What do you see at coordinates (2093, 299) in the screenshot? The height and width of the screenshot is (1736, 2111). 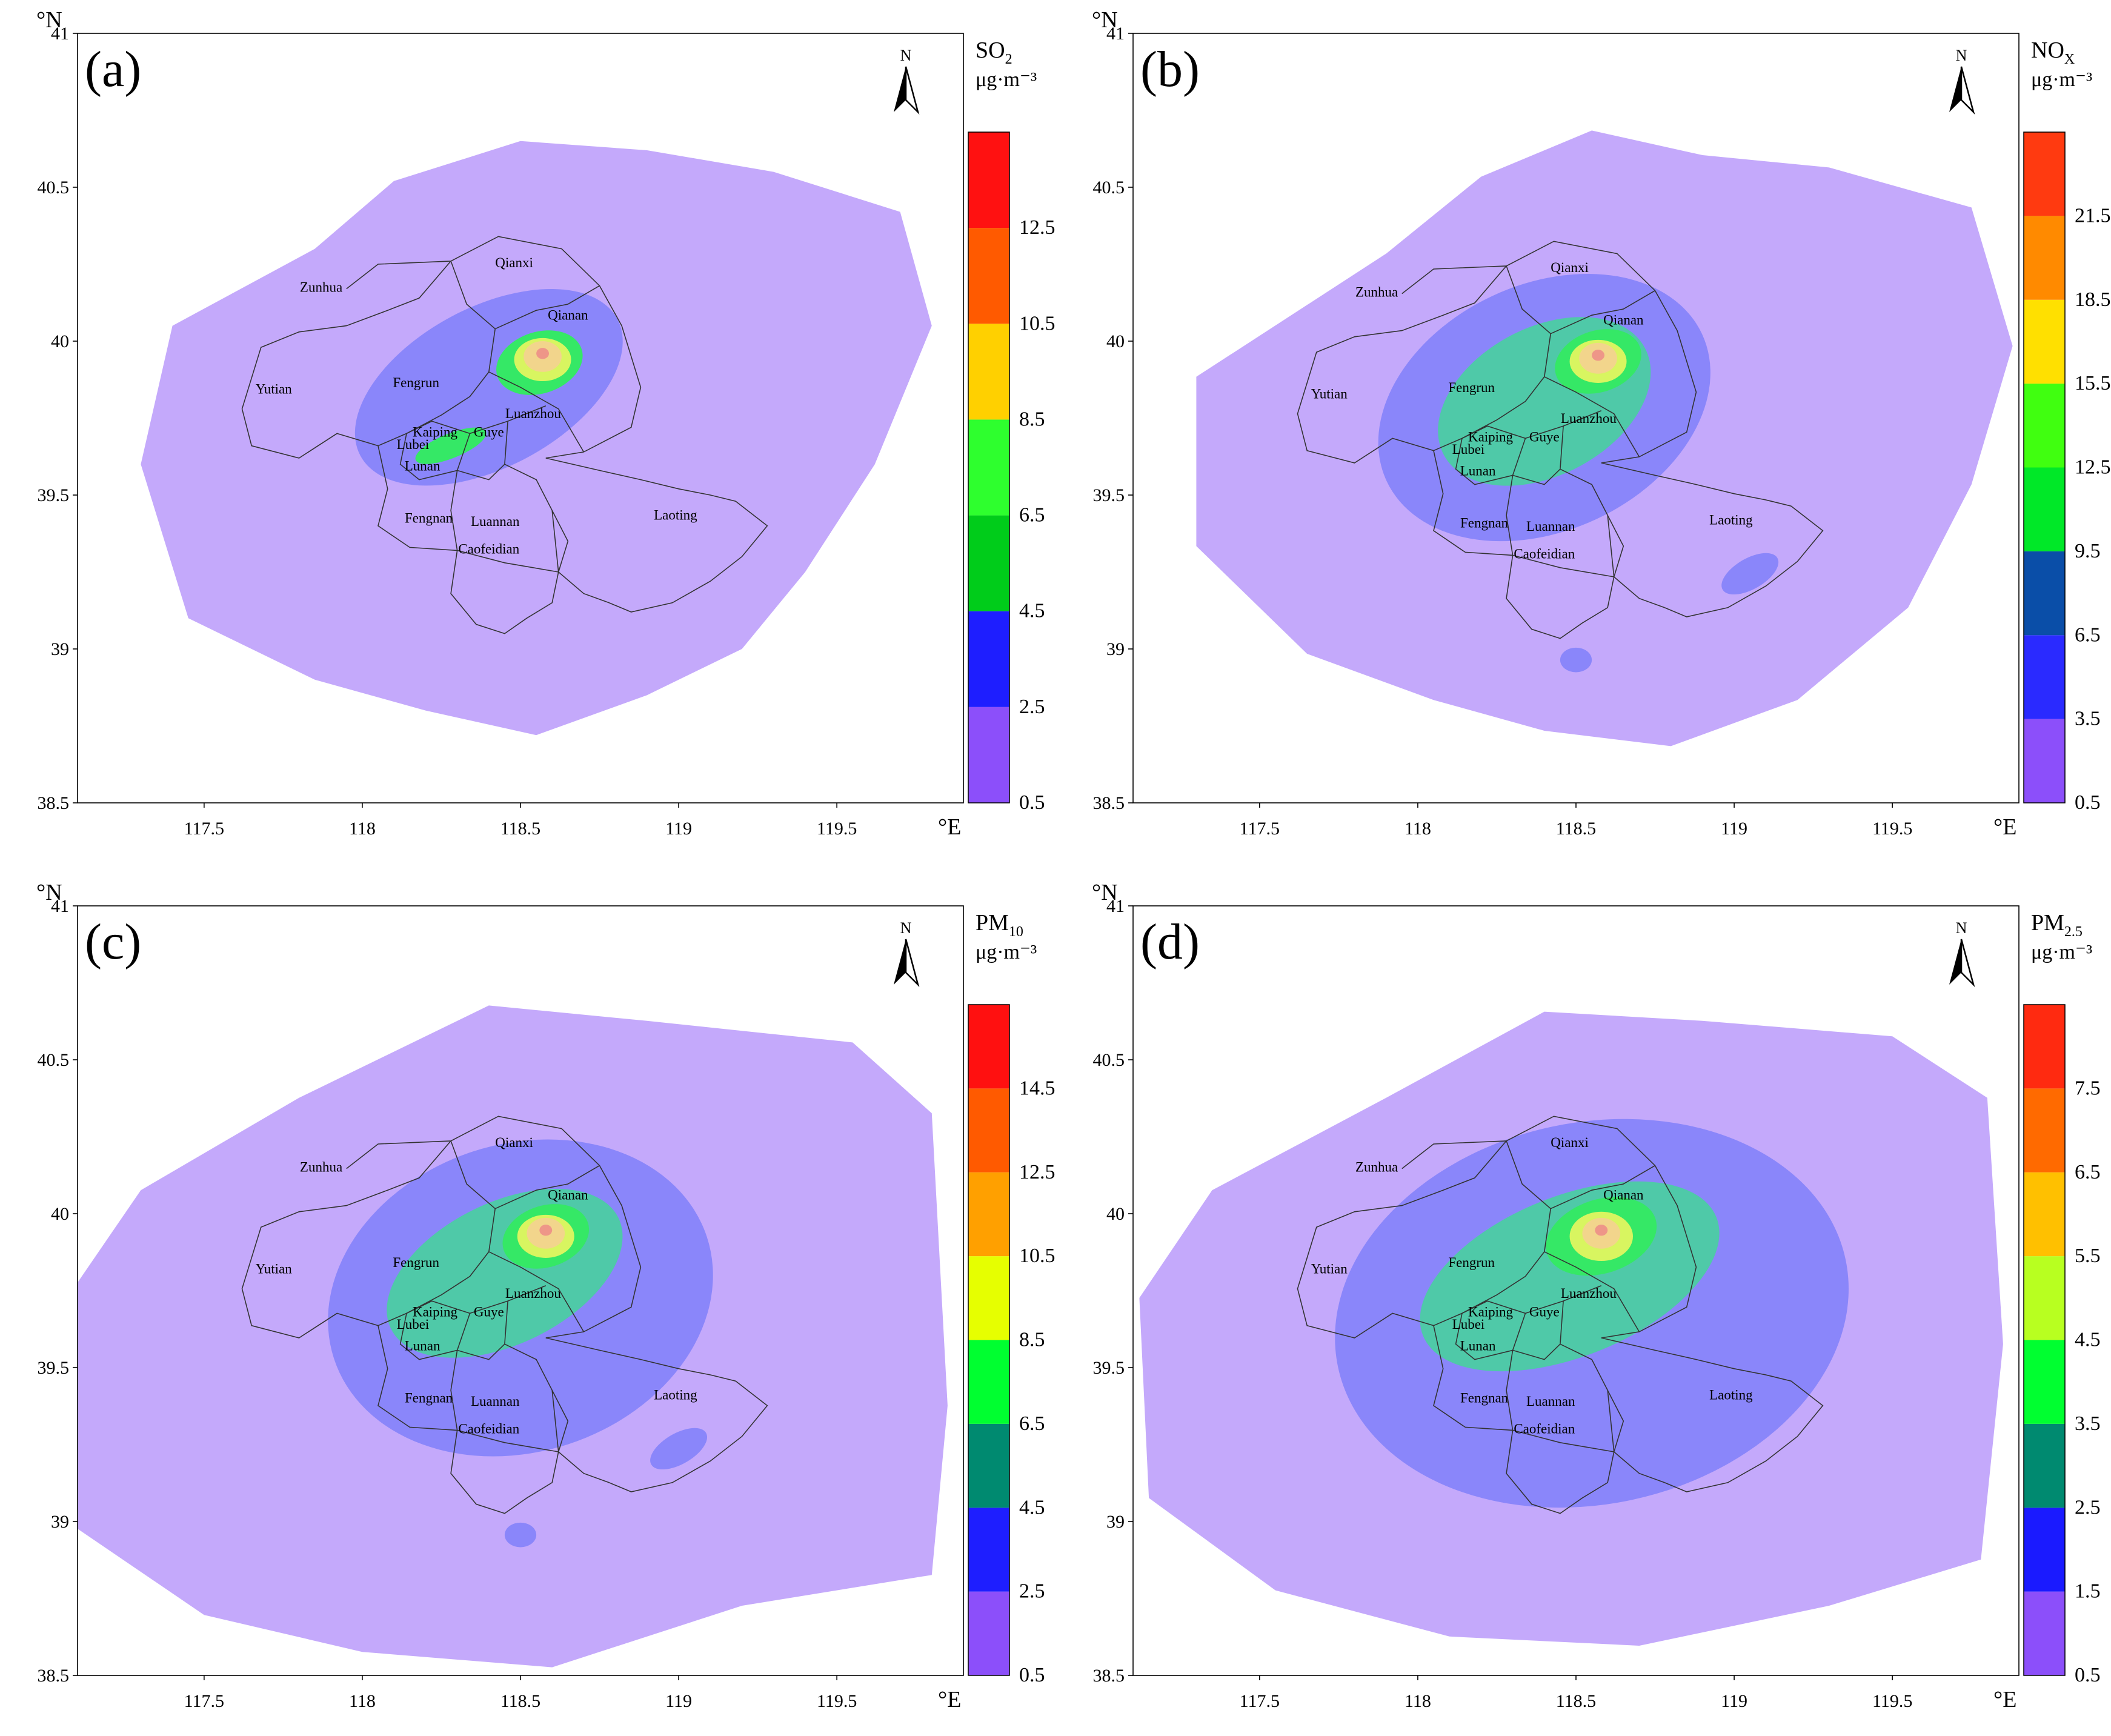 I see `legend-value: 18.5` at bounding box center [2093, 299].